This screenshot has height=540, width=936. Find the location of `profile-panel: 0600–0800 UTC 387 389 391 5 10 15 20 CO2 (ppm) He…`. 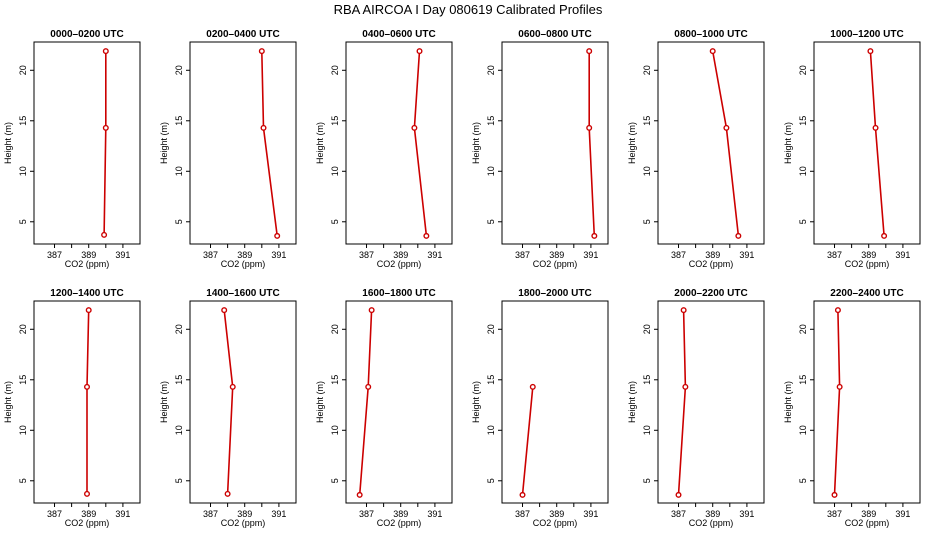

profile-panel: 0600–0800 UTC 387 389 391 5 10 15 20 CO2 (ppm) He… is located at coordinates (540, 149).